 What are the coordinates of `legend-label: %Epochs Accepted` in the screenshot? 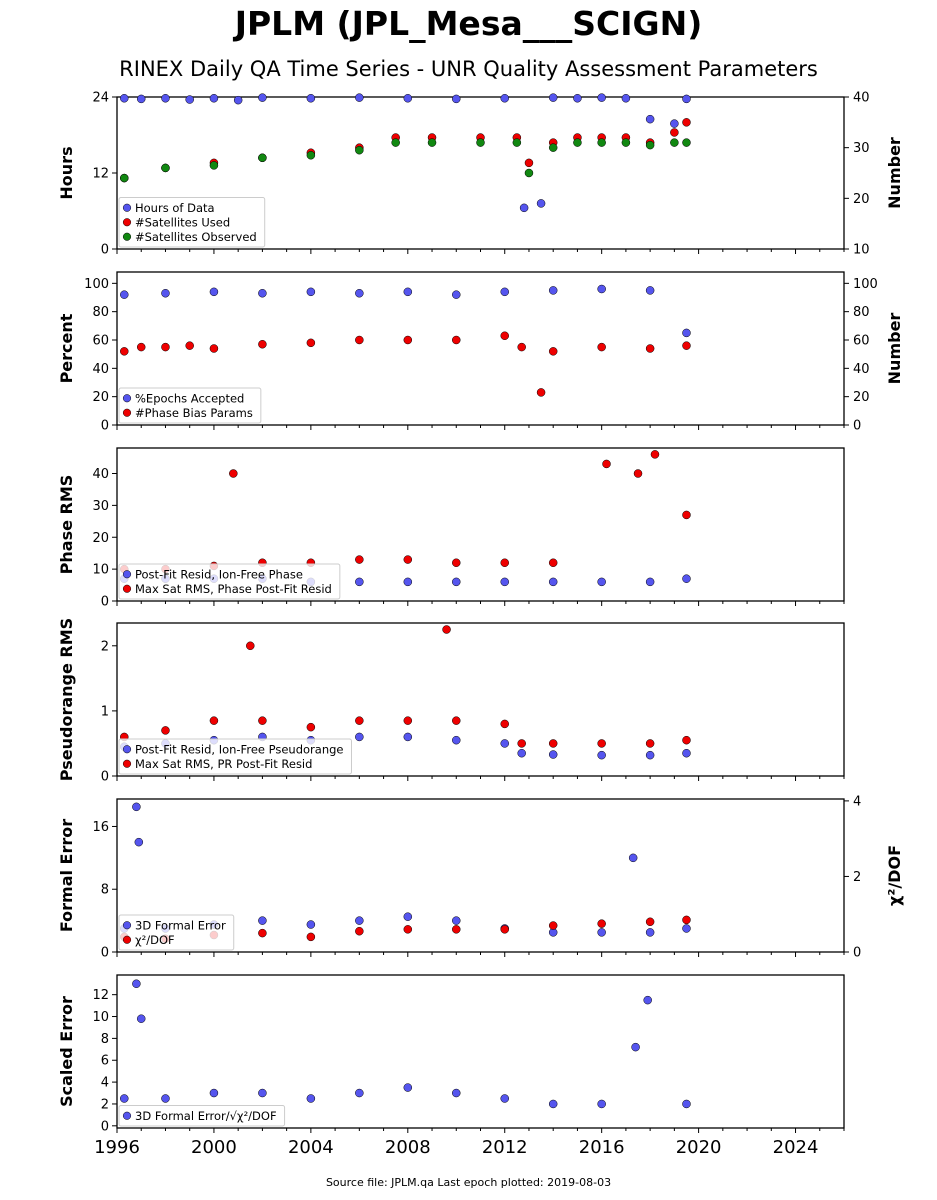 It's located at (189, 398).